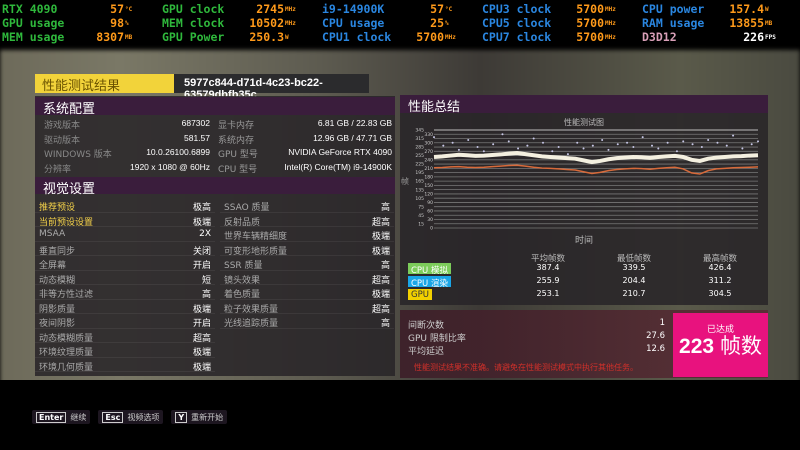  I want to click on setting-label: 世界车辆精细度, so click(256, 237).